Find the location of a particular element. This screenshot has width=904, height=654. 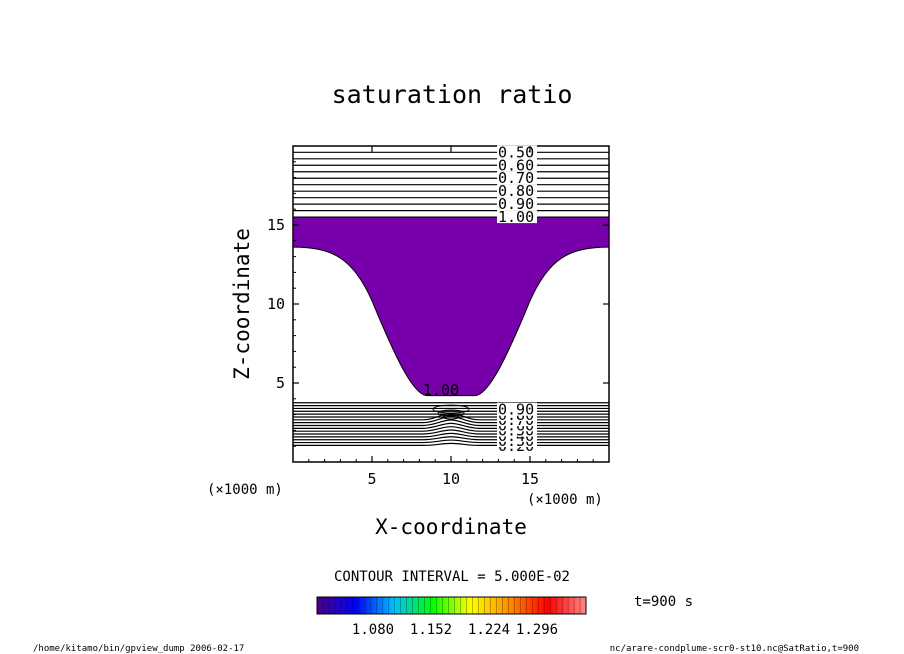

x-tick-label: 15 is located at coordinates (530, 479).